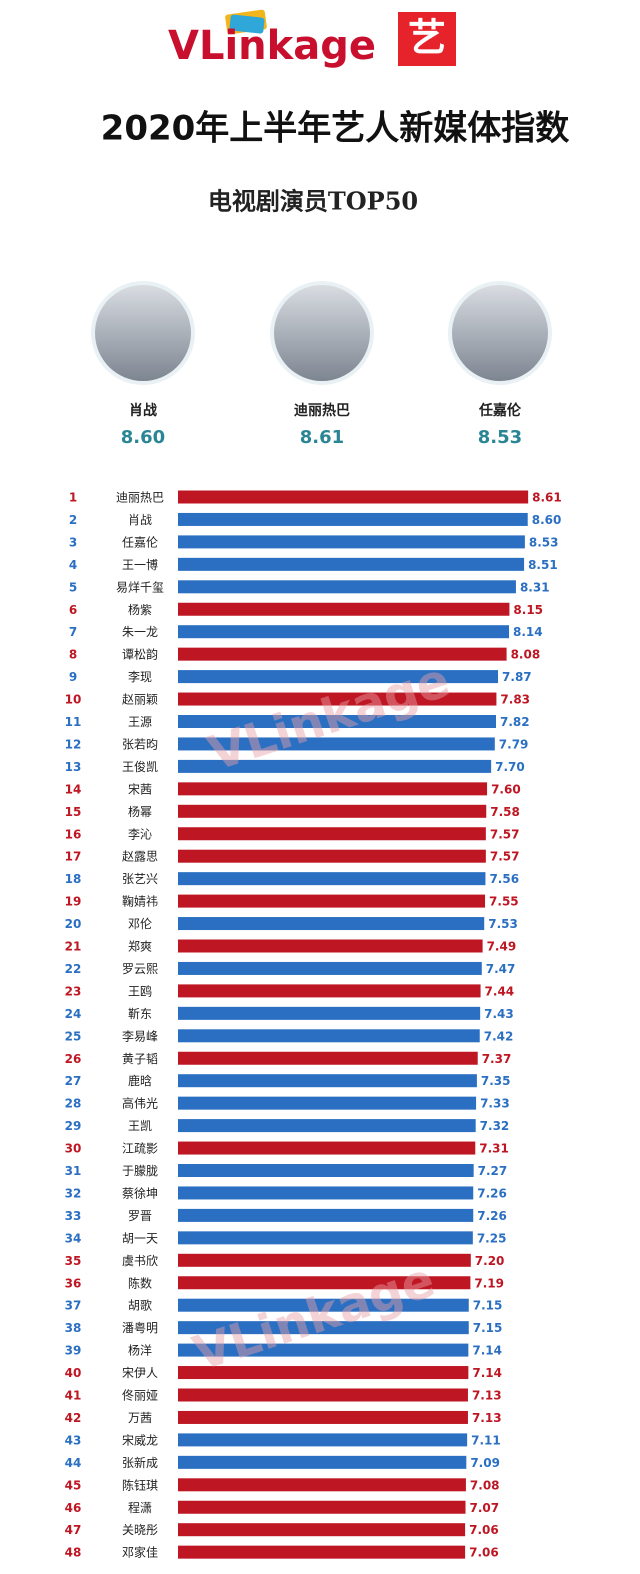  Describe the element at coordinates (140, 833) in the screenshot. I see `category-label: 李沁` at that location.